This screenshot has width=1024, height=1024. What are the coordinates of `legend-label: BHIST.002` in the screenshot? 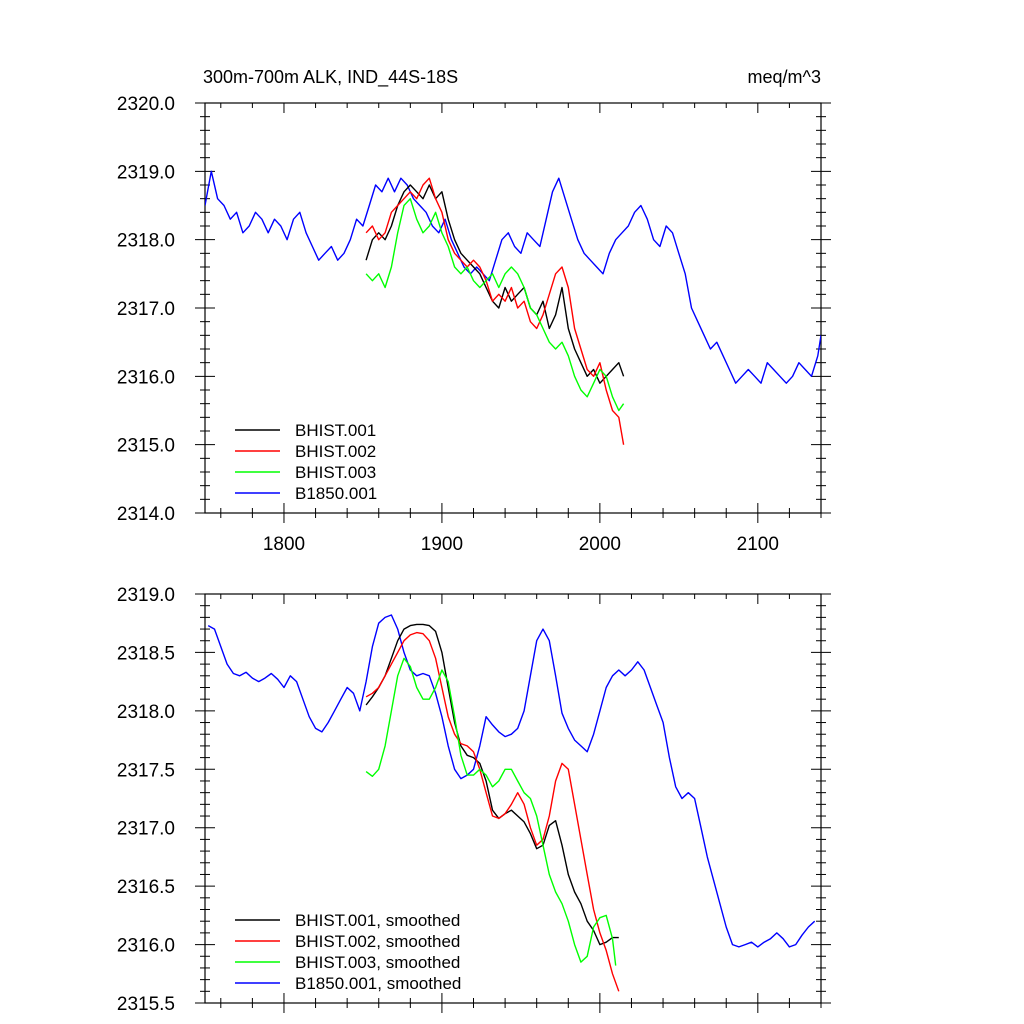 It's located at (335, 451).